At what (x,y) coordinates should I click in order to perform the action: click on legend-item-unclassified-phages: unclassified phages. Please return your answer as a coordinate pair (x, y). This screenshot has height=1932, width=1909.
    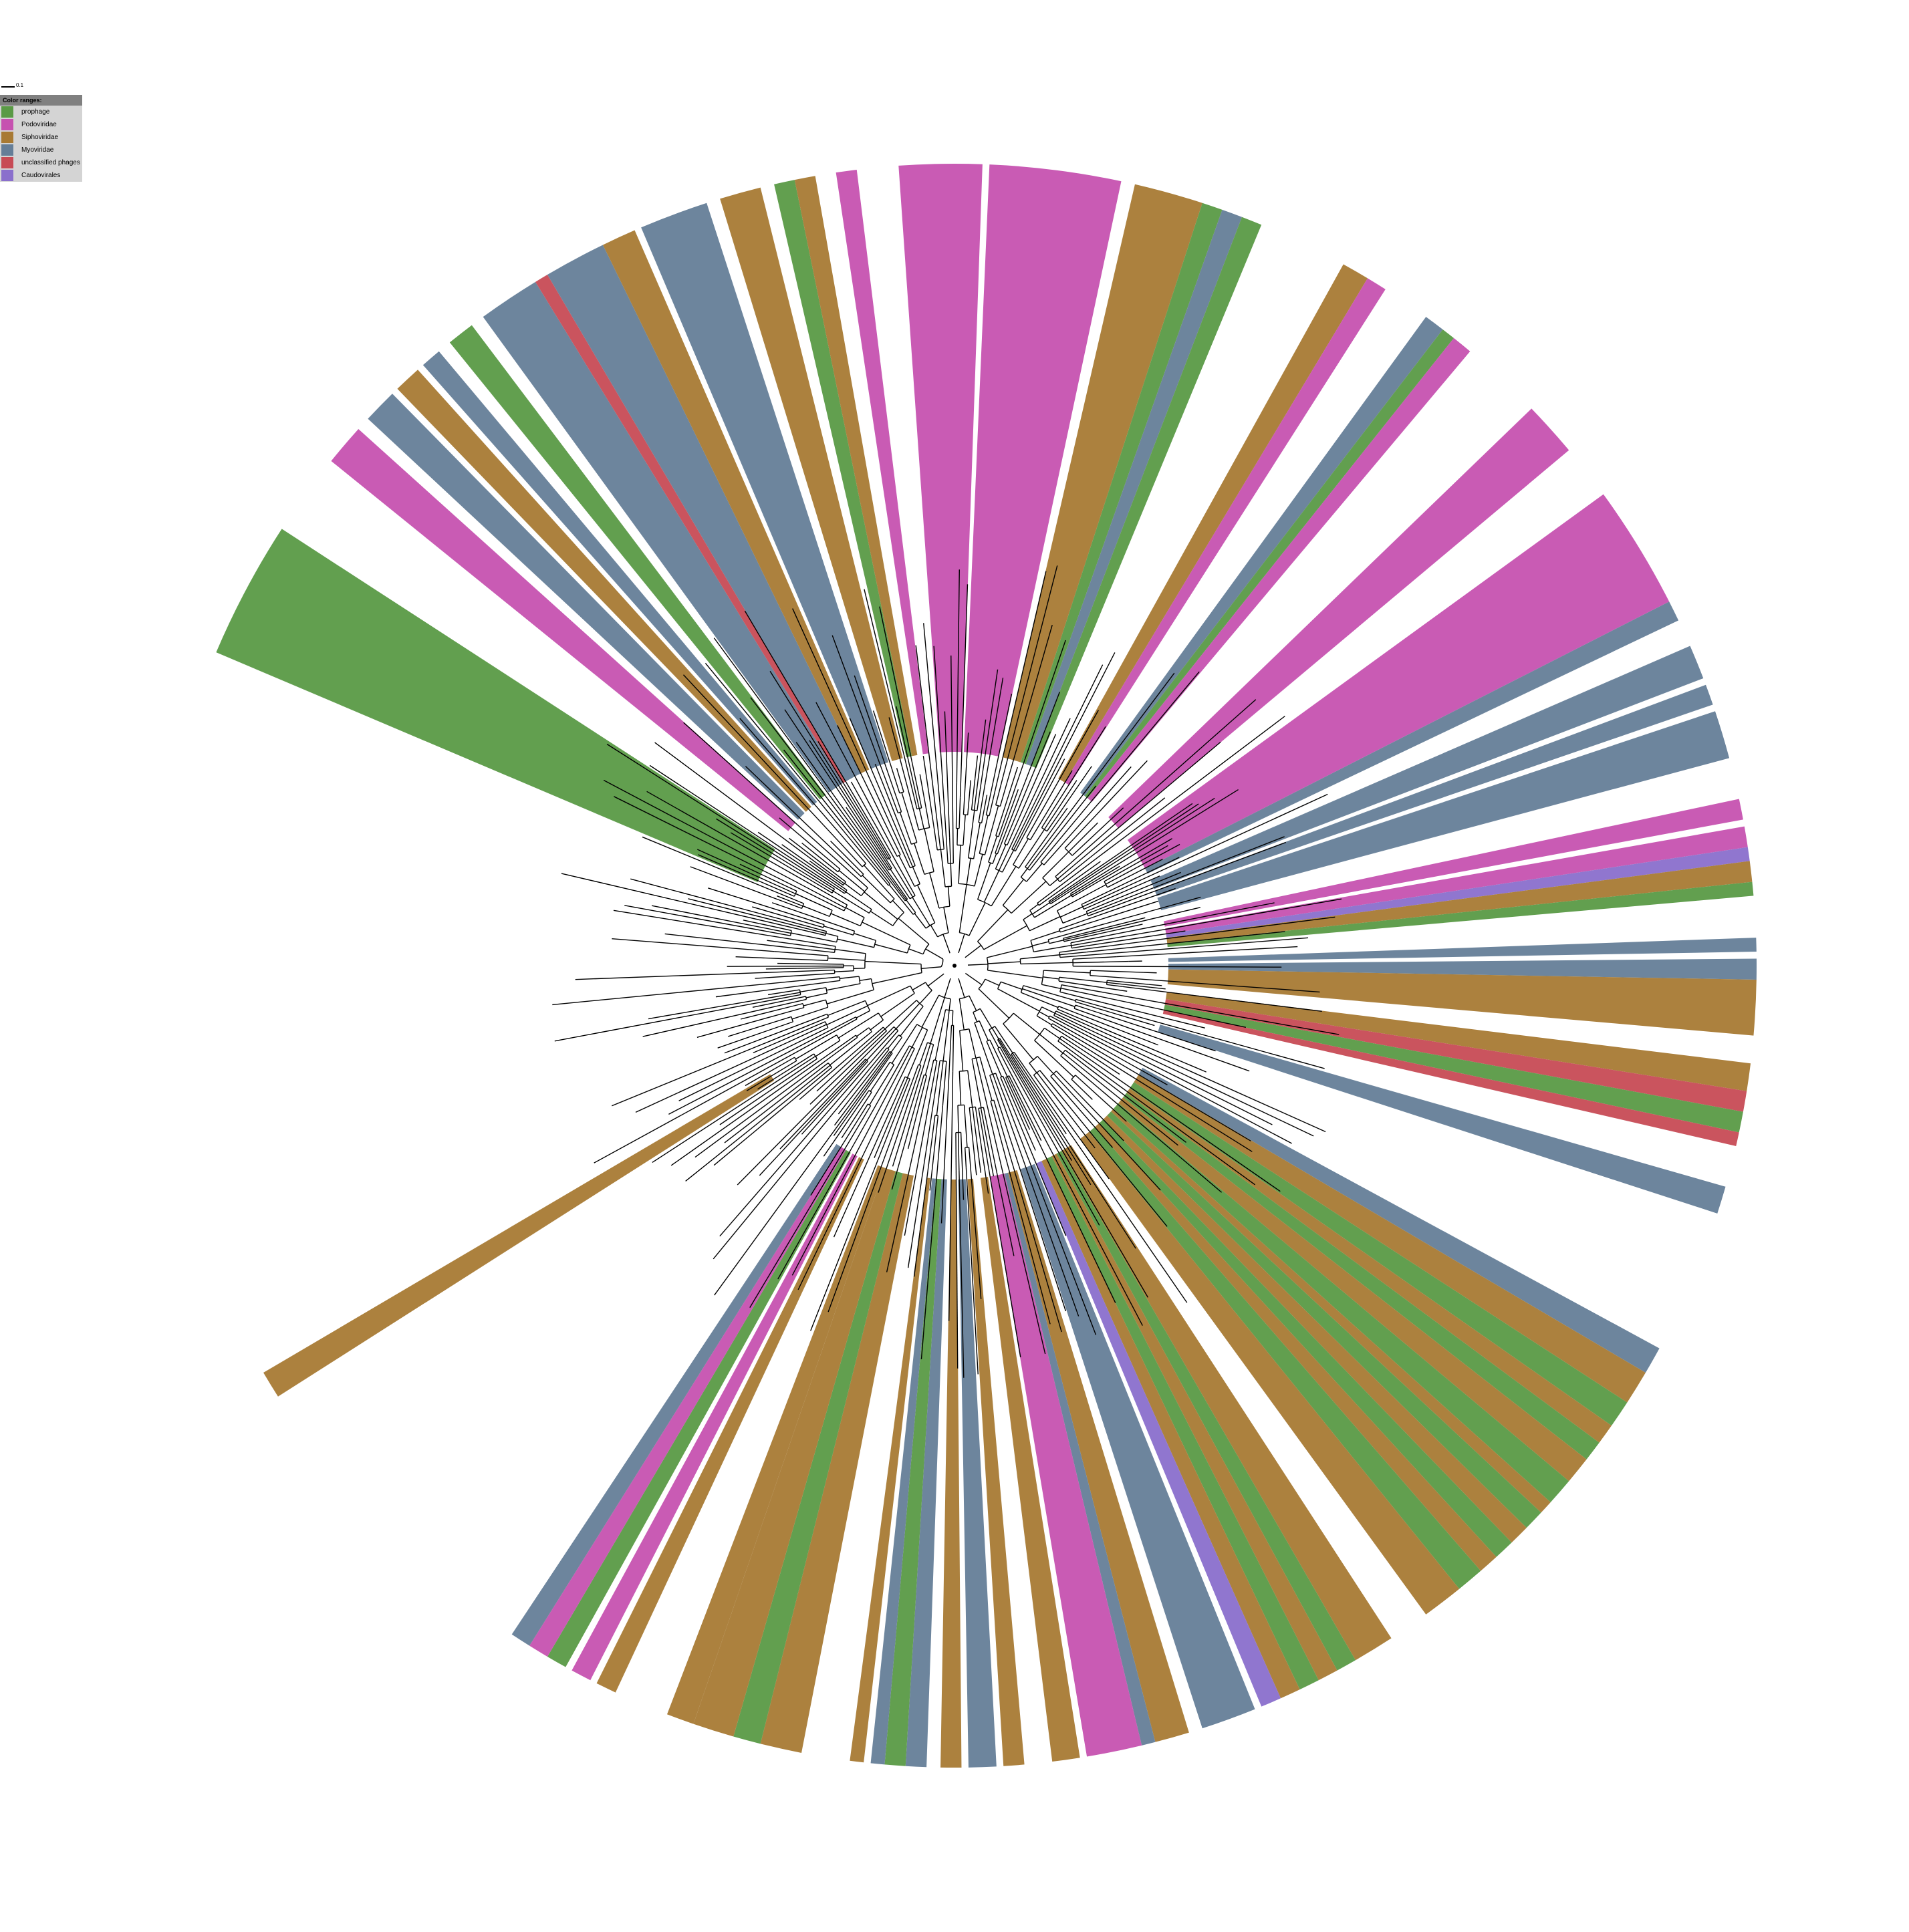
    Looking at the image, I should click on (41, 162).